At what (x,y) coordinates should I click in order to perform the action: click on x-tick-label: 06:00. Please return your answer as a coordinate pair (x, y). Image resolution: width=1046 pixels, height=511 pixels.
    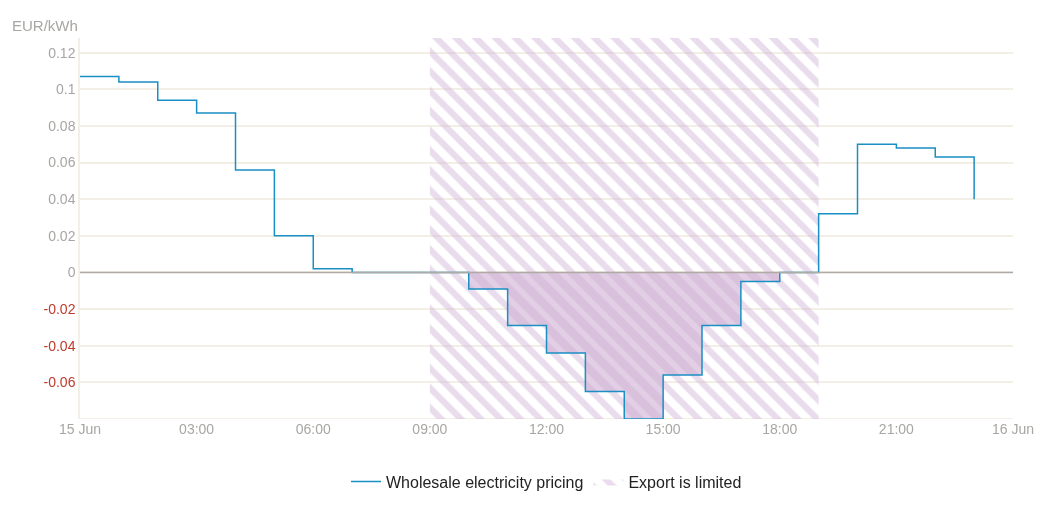
    Looking at the image, I should click on (313, 429).